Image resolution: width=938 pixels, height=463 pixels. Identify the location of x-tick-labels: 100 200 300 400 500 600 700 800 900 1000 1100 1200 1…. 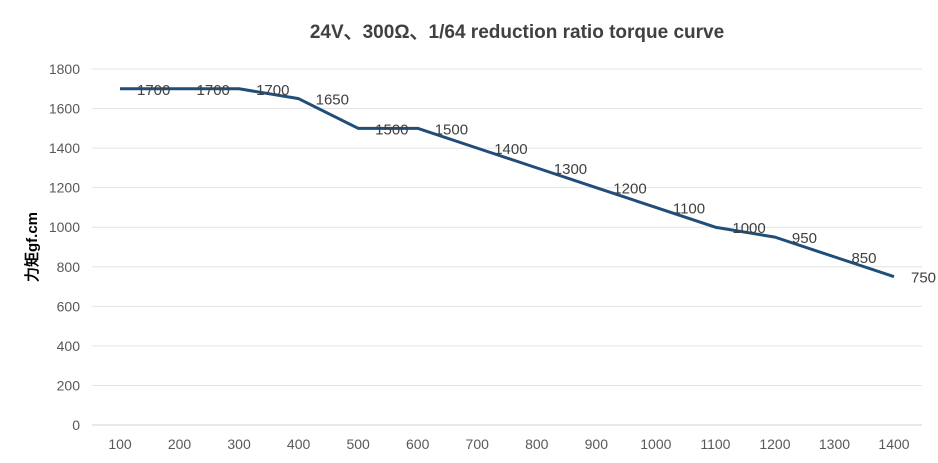
(508, 444).